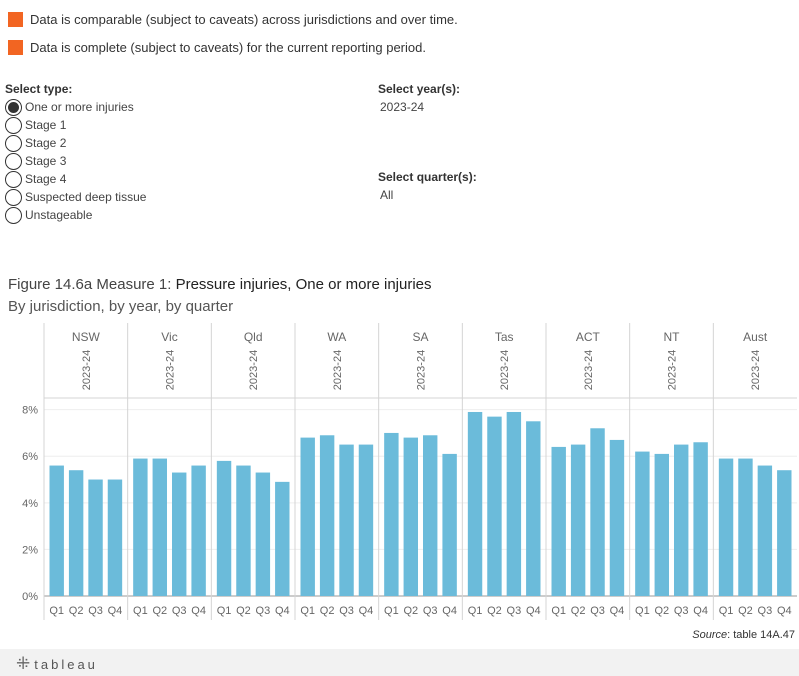  I want to click on type-option-unstageable: Unstageable, so click(75, 215).